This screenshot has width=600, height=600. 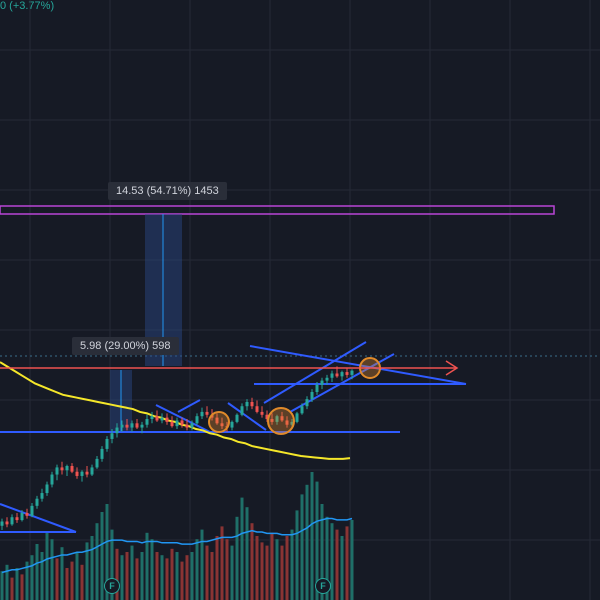 I want to click on measure-label-2: 5.98 (29.00%) 598, so click(x=125, y=346).